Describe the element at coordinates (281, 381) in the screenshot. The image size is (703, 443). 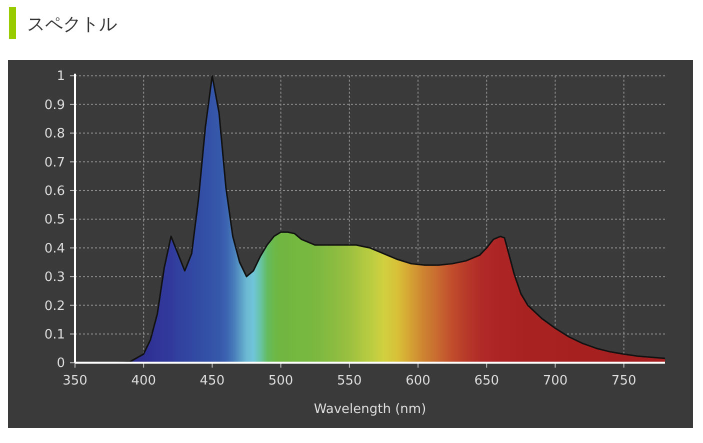
I see `x-tick-label: 500` at that location.